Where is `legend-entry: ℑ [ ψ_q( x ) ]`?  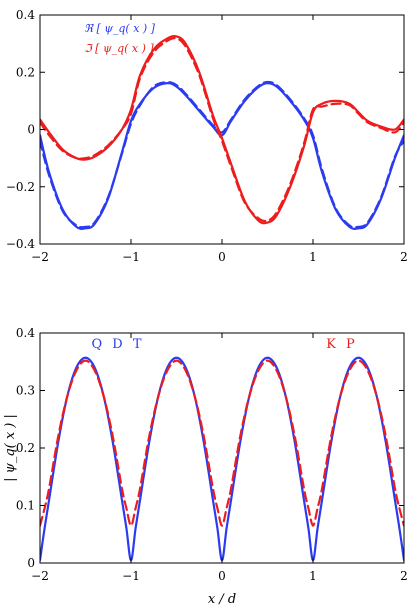
legend-entry: ℑ [ ψ_q( x ) ] is located at coordinates (119, 48).